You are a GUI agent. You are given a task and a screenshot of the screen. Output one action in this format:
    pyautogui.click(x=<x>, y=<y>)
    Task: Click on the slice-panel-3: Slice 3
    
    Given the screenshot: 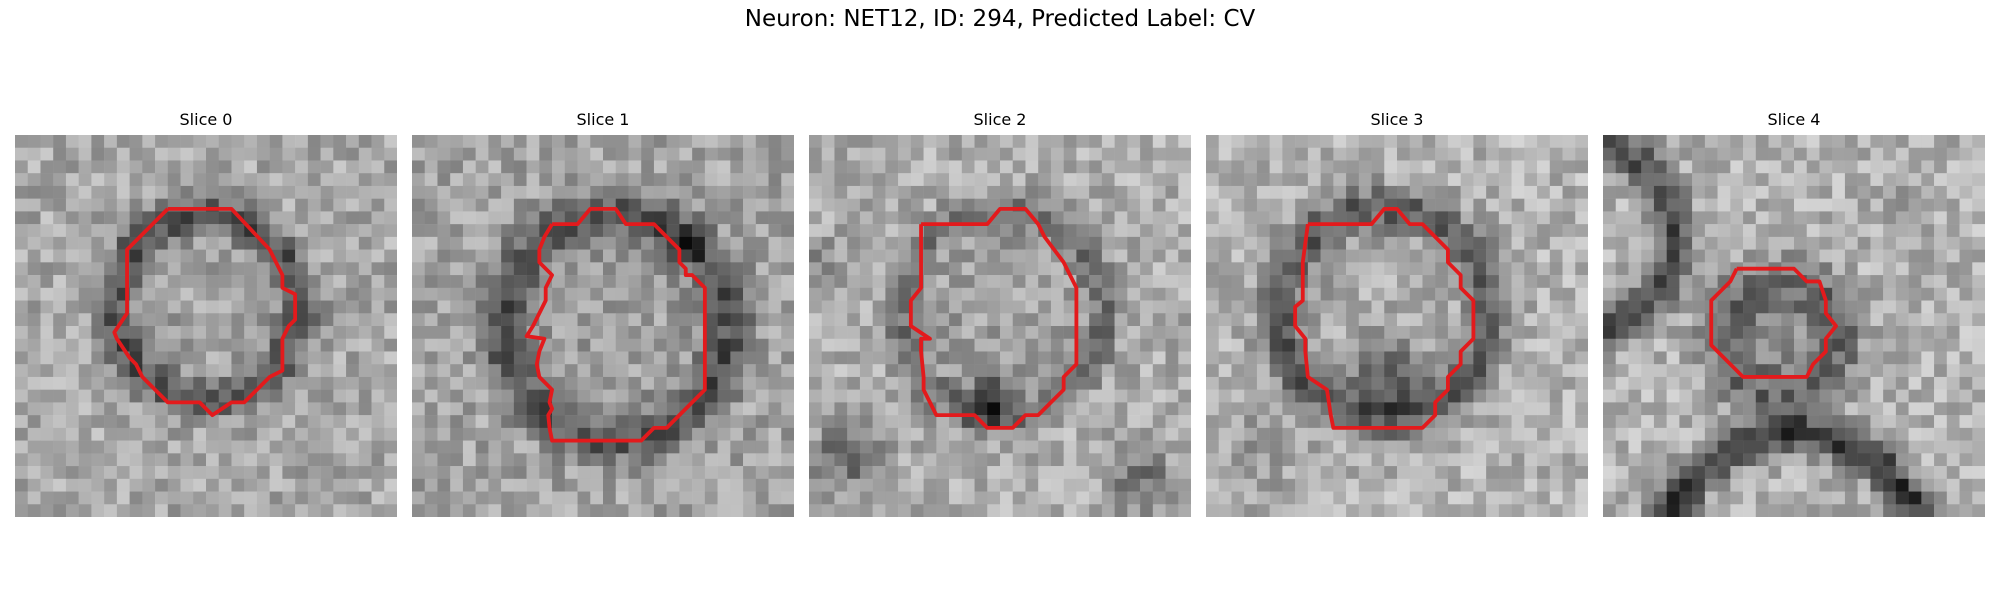 What is the action you would take?
    pyautogui.click(x=1397, y=312)
    